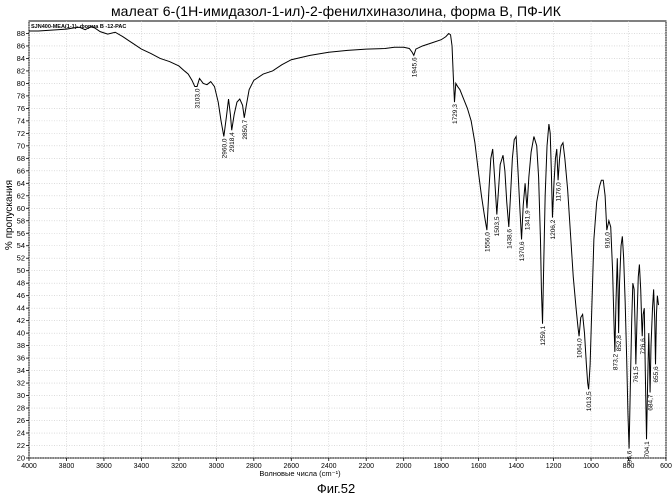 Image resolution: width=672 pixels, height=500 pixels. Describe the element at coordinates (21, 308) in the screenshot. I see `y-tick-label: 44` at that location.